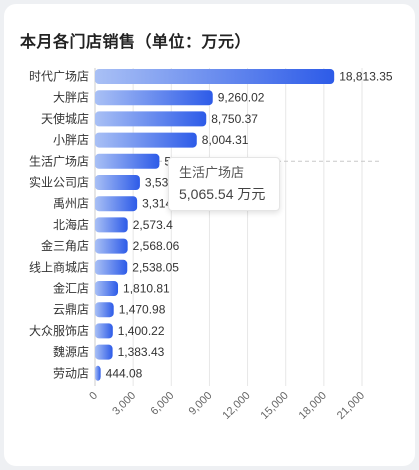 This screenshot has height=470, width=419. What do you see at coordinates (155, 267) in the screenshot?
I see `value-label: 2,538.05` at bounding box center [155, 267].